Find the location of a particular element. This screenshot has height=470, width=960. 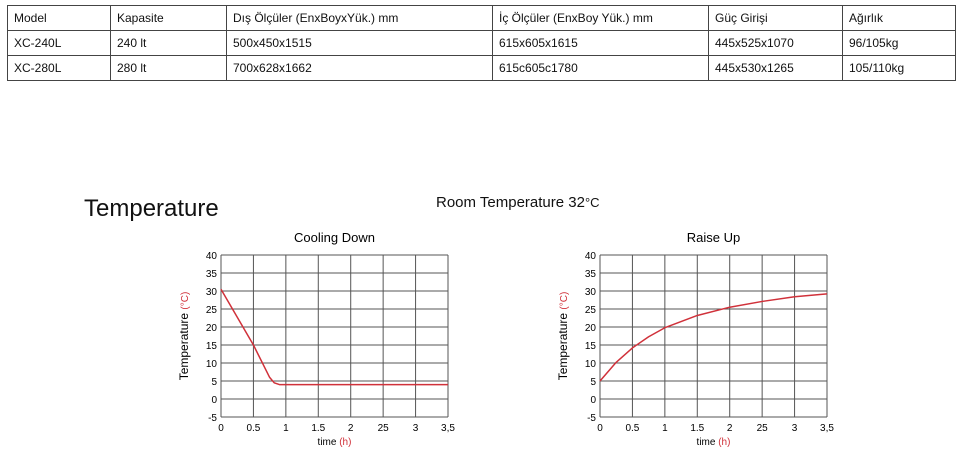

cell: 445x530x1265 is located at coordinates (775, 68).